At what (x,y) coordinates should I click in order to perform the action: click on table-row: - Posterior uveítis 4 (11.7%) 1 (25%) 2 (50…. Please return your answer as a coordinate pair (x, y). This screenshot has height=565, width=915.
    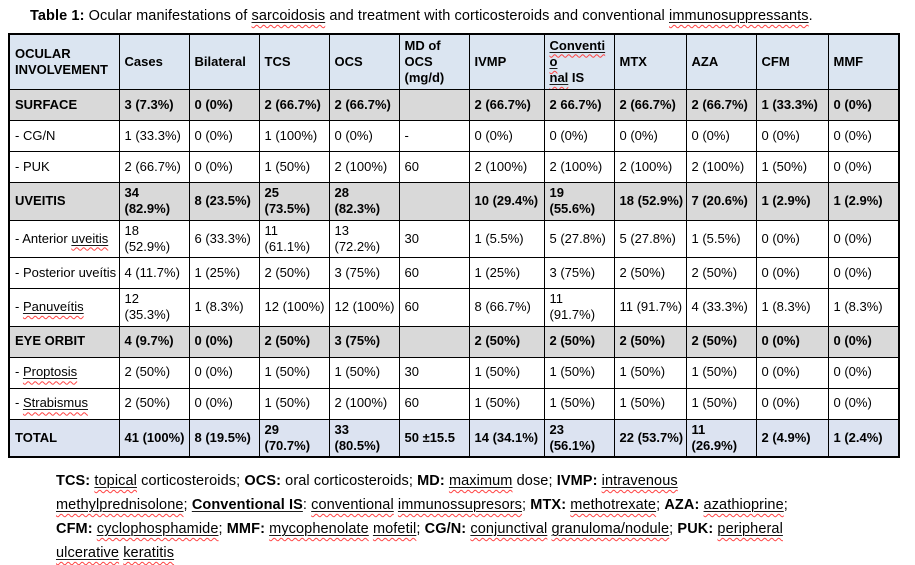
    Looking at the image, I should click on (454, 273).